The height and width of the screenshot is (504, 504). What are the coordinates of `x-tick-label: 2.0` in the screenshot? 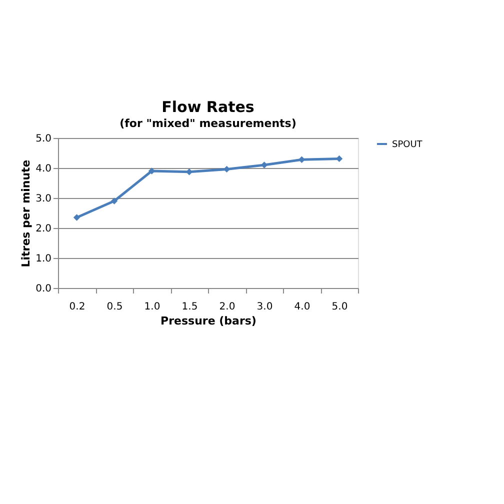 It's located at (227, 307).